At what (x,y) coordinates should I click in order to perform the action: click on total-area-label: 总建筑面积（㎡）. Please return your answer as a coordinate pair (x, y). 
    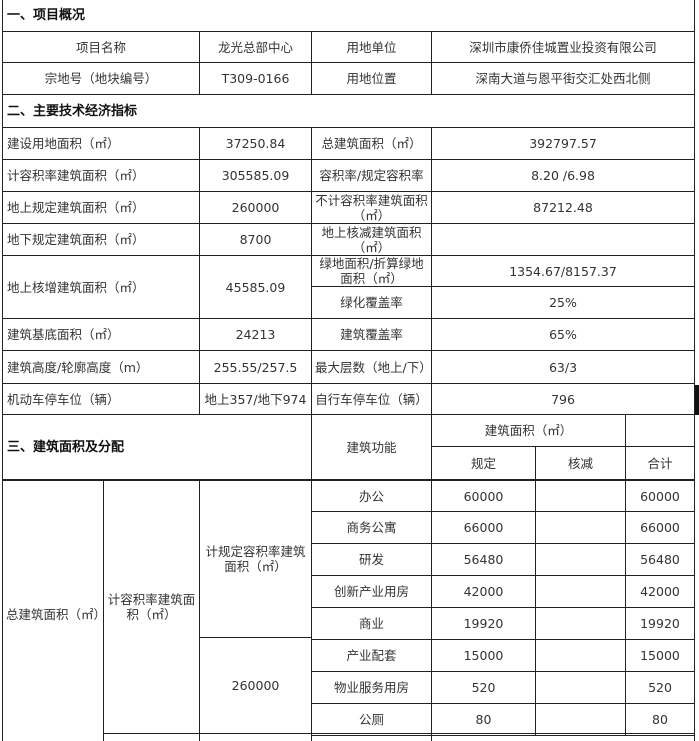
    Looking at the image, I should click on (53, 610).